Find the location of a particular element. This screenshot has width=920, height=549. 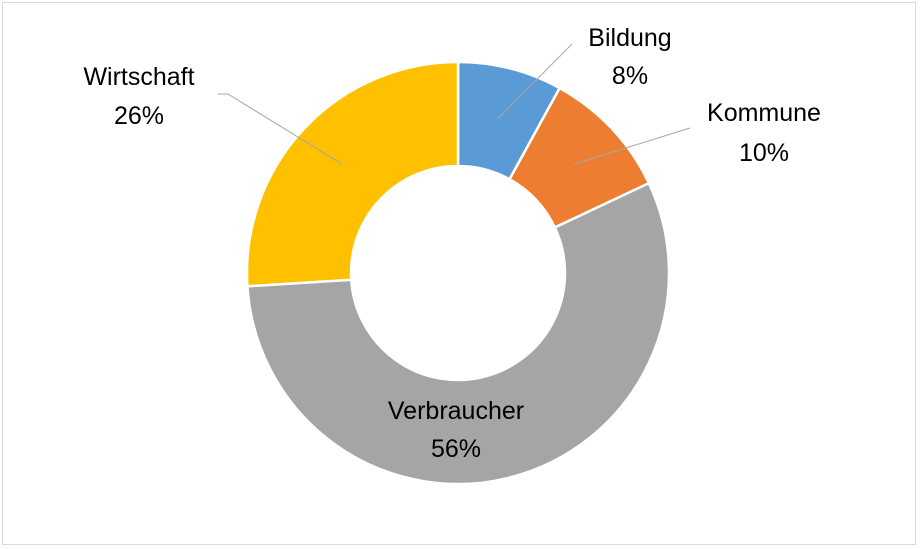

label-verbraucher-name: Verbraucher is located at coordinates (456, 411).